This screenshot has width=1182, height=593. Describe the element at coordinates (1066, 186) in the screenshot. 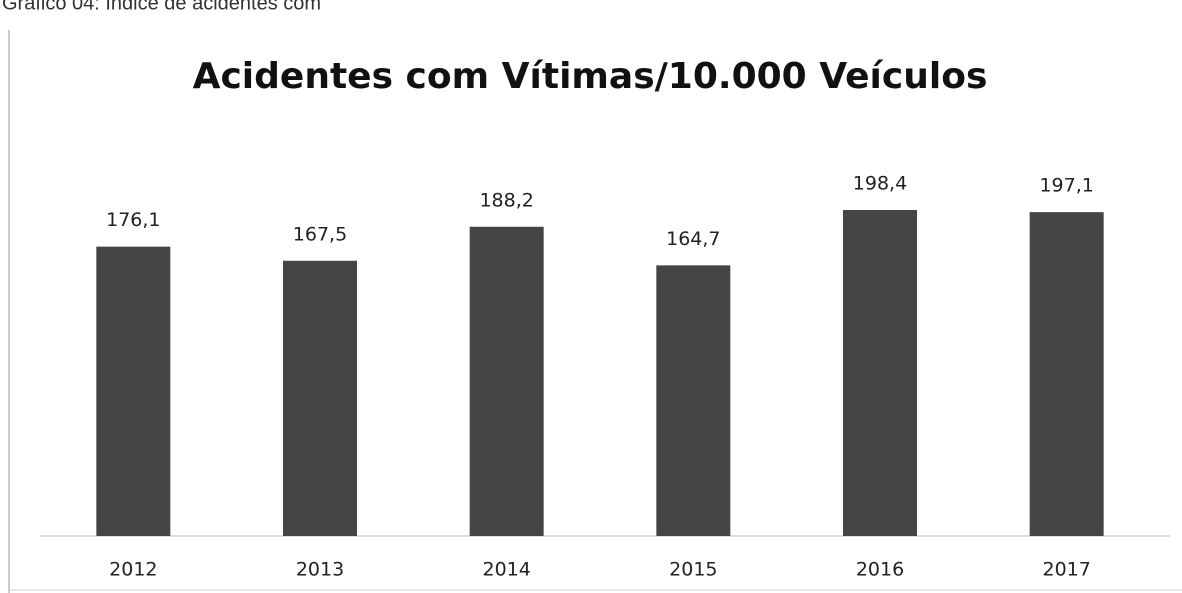

I see `value-label: 197,1` at that location.